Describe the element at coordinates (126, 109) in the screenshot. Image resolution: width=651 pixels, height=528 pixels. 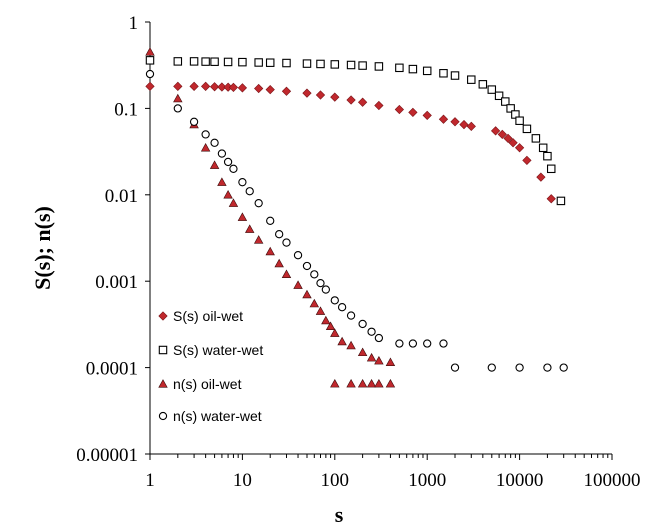
I see `y-tick-label: 0.1` at that location.